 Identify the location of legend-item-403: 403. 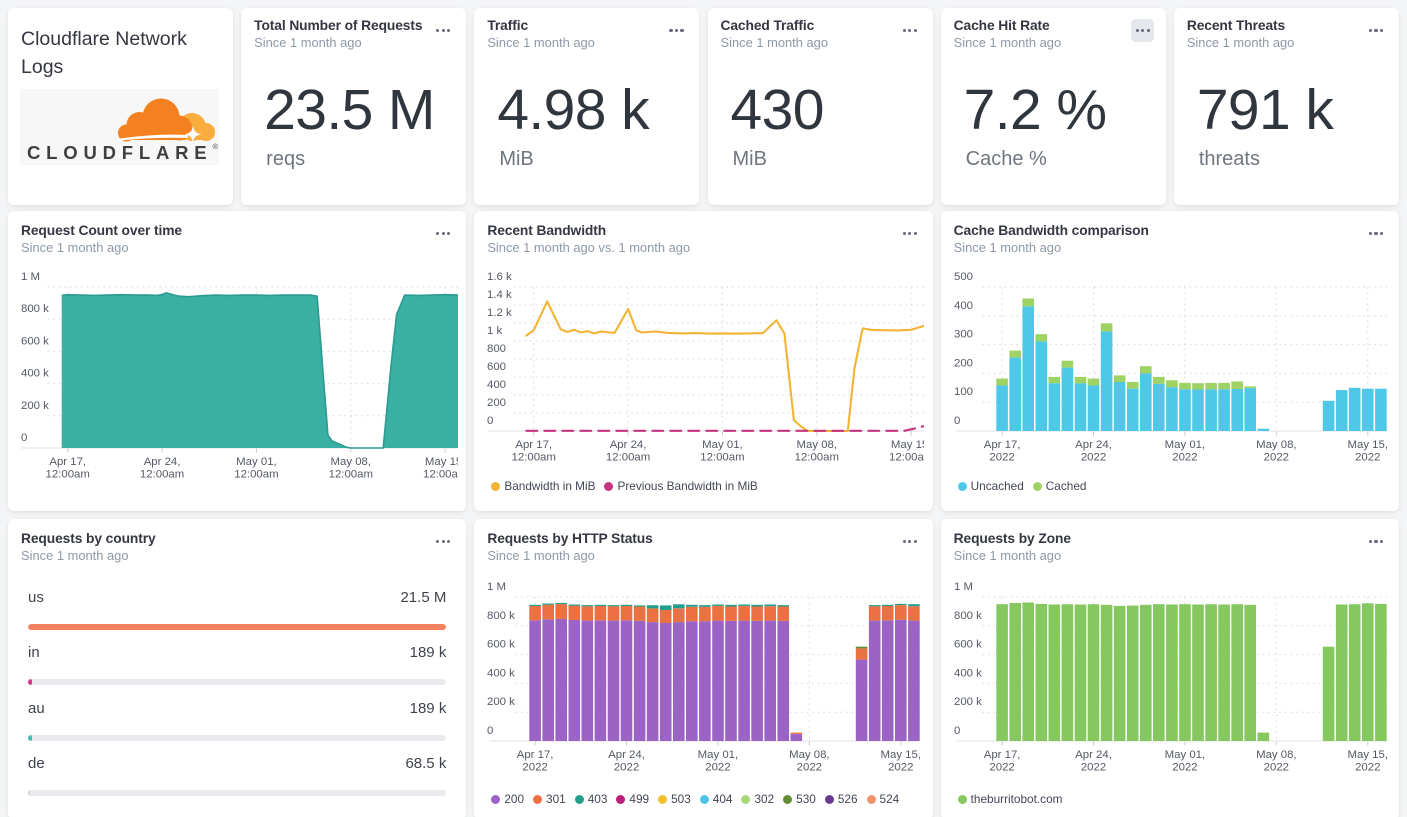
(591, 799).